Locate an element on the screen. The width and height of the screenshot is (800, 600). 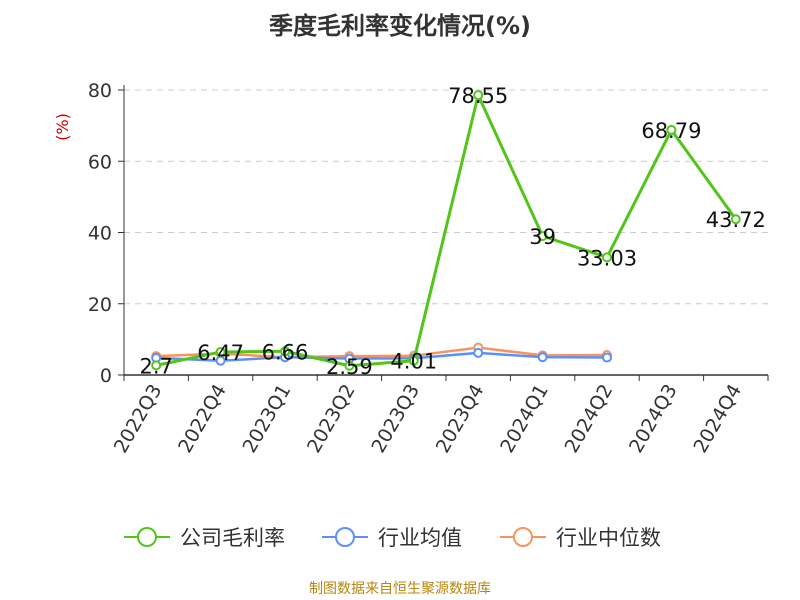
y-tick-label: 60 is located at coordinates (100, 162).